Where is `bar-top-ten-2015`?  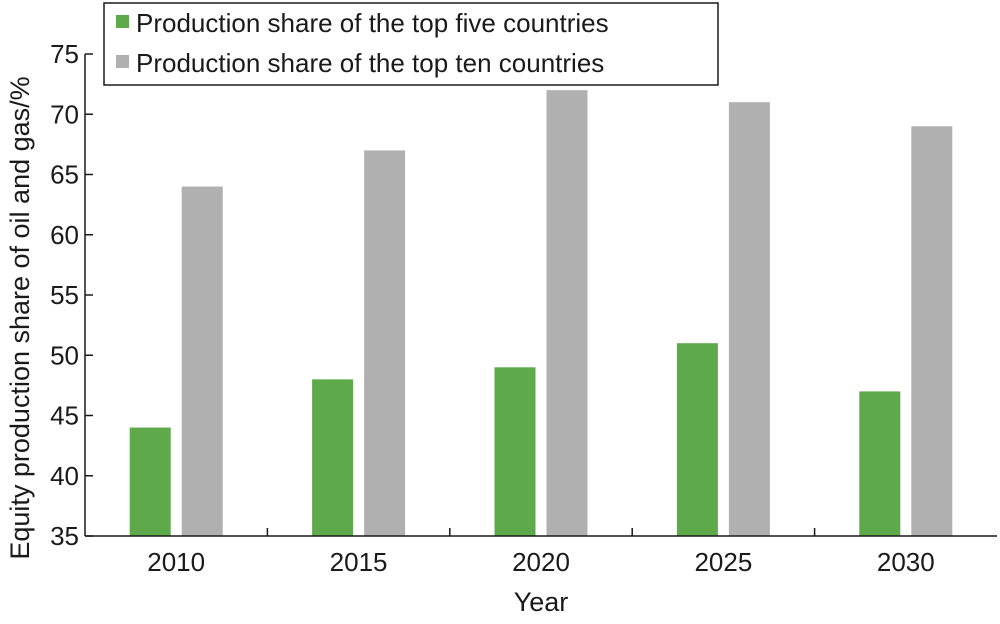
bar-top-ten-2015 is located at coordinates (385, 343).